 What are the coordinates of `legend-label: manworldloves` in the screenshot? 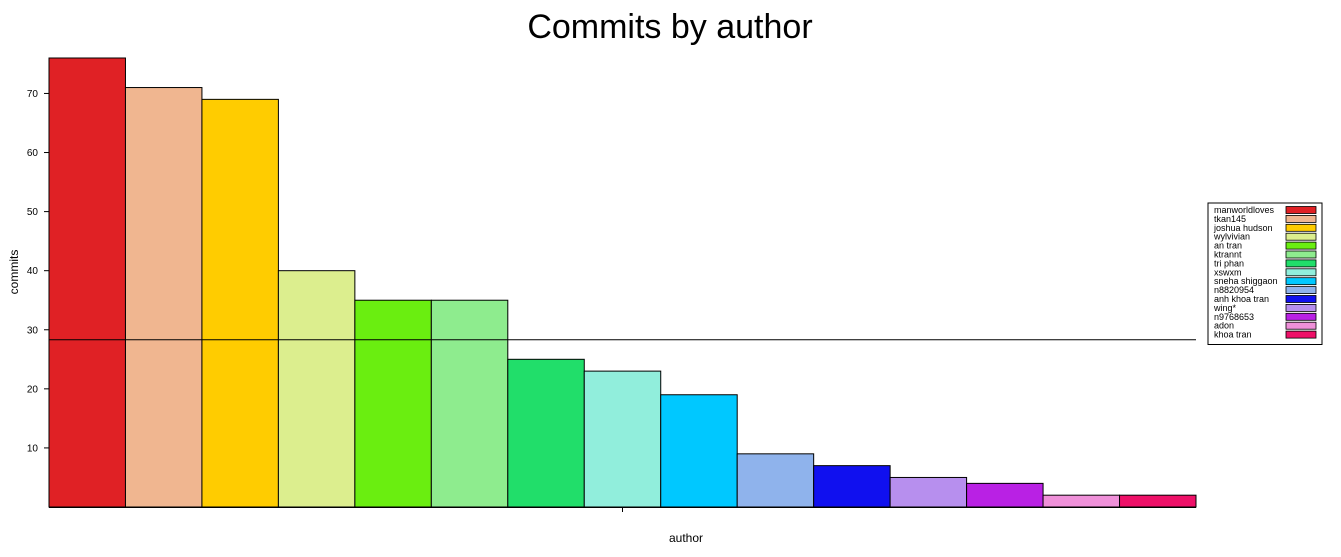 It's located at (1244, 210).